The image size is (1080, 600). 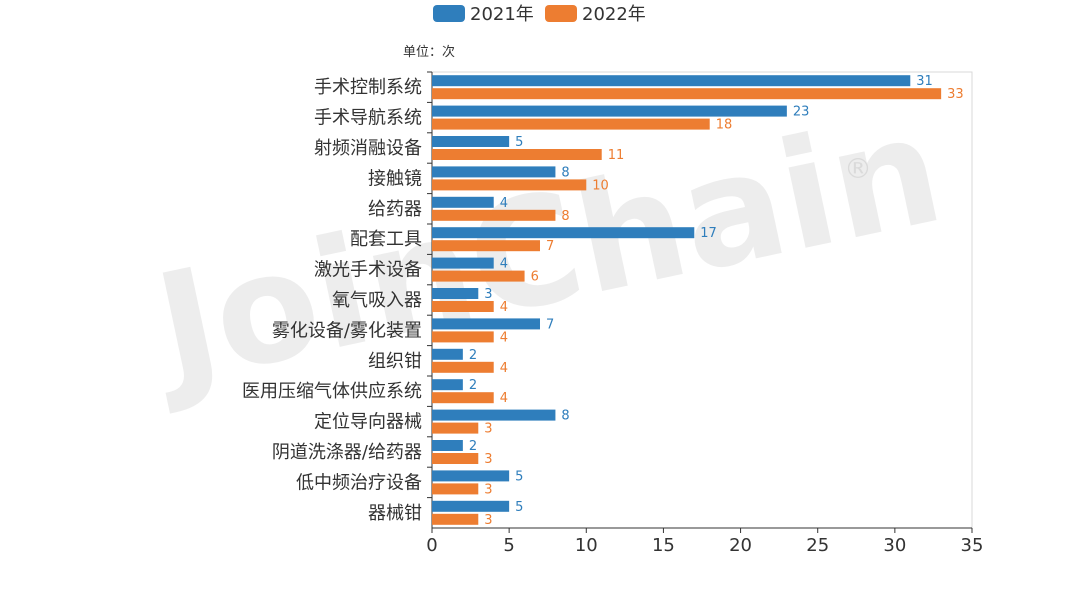 I want to click on category-label: 阴道洗涤器/给药器, so click(x=347, y=452).